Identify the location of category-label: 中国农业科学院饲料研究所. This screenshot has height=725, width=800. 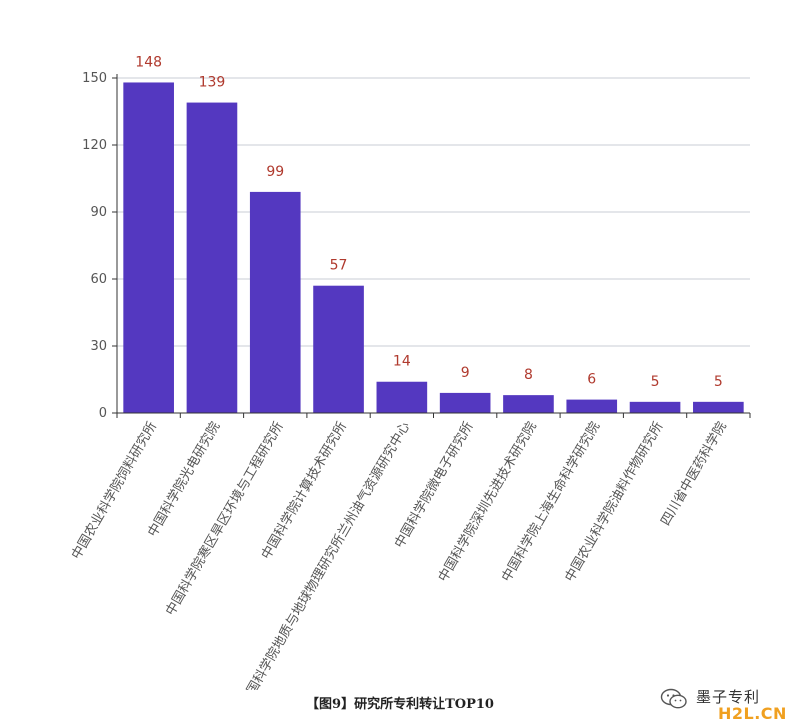
(114, 490).